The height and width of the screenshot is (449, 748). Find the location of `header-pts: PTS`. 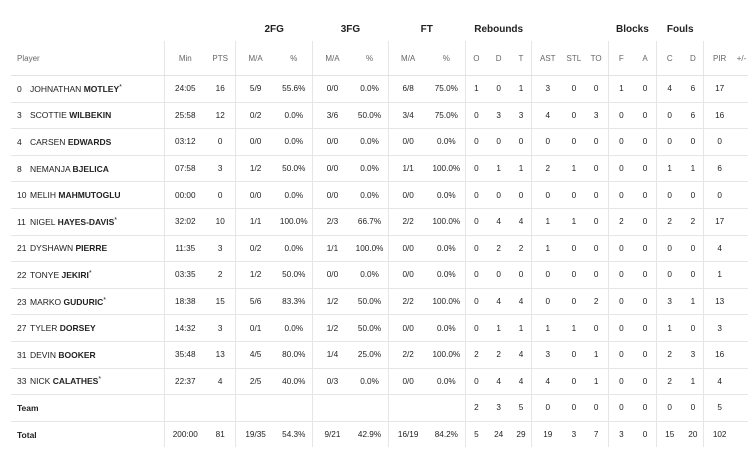

header-pts: PTS is located at coordinates (220, 58).